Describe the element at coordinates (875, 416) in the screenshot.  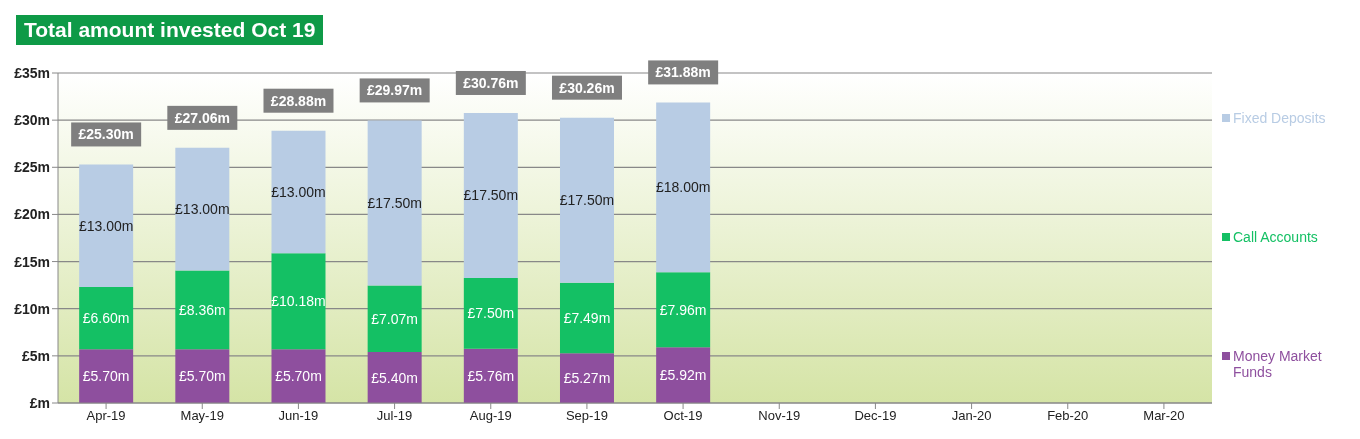
I see `x-tick-label: Dec-19` at that location.